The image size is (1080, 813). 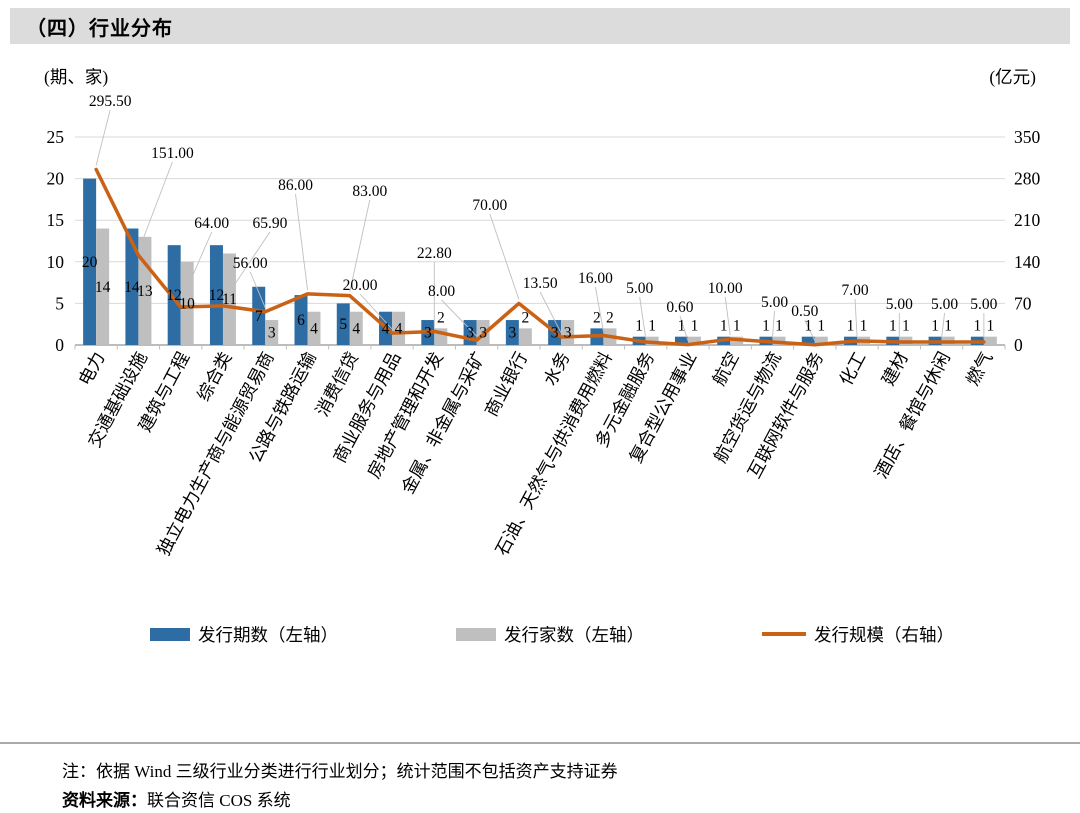 I want to click on issue-scale-label: 13.50, so click(x=540, y=283).